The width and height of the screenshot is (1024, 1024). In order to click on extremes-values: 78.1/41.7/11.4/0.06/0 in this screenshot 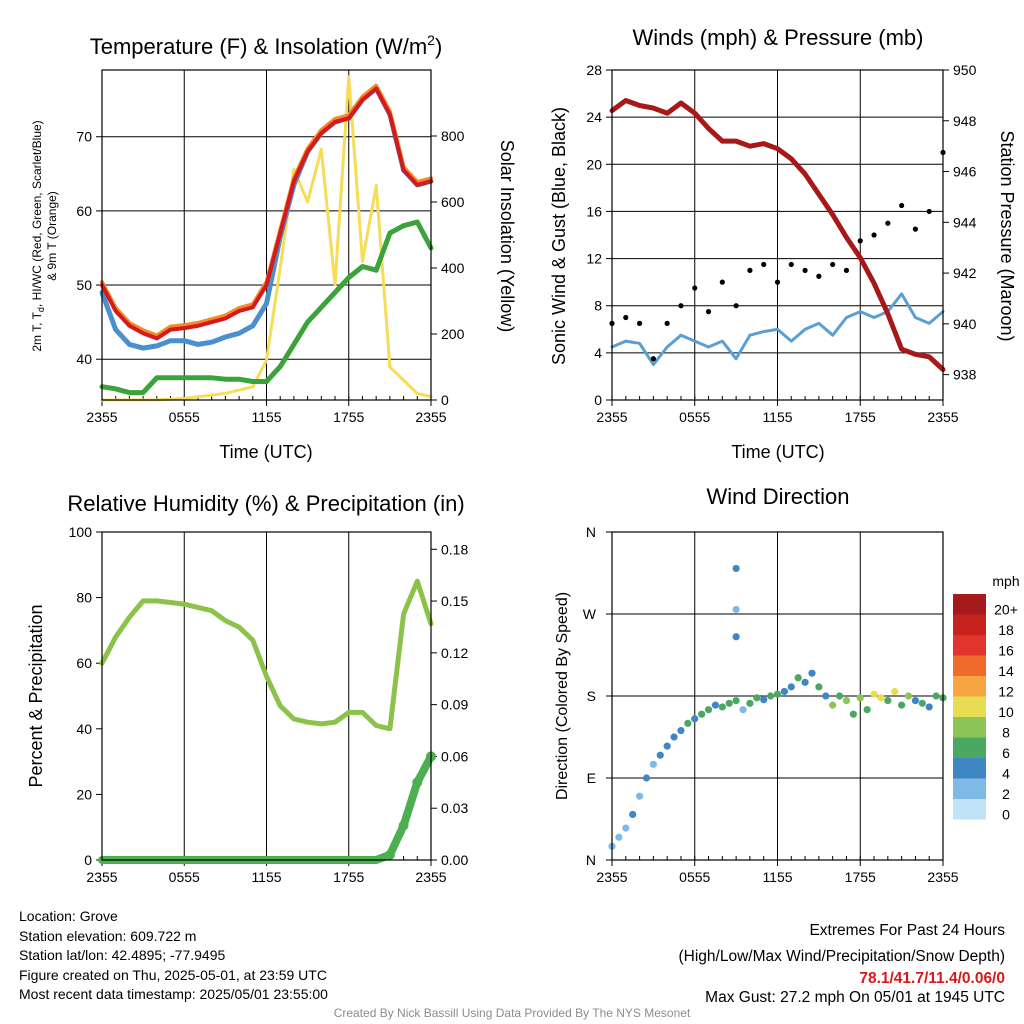, I will do `click(932, 978)`.